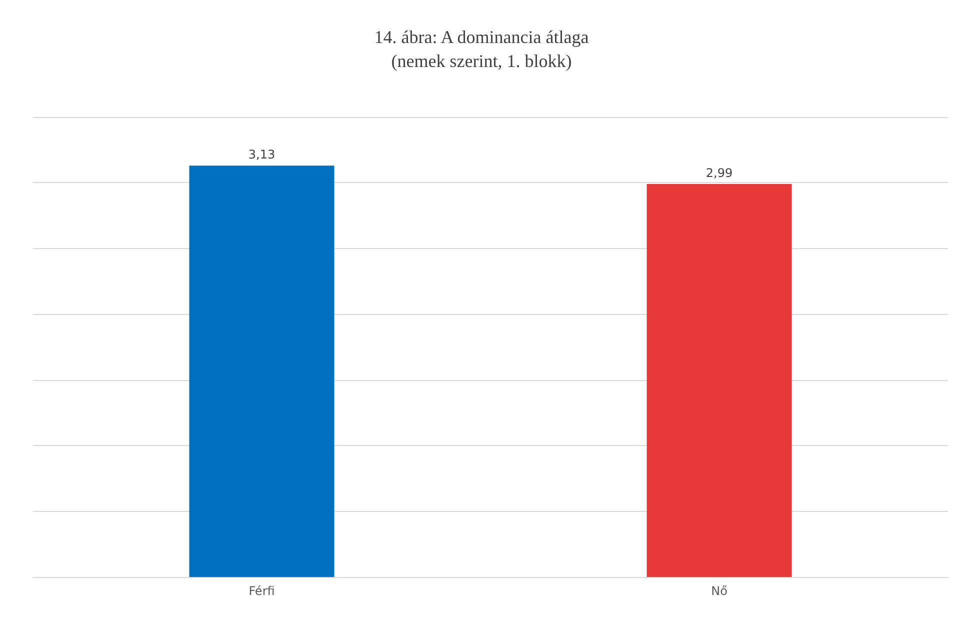 This screenshot has height=619, width=963. I want to click on x-tick-label: Férfi, so click(261, 591).